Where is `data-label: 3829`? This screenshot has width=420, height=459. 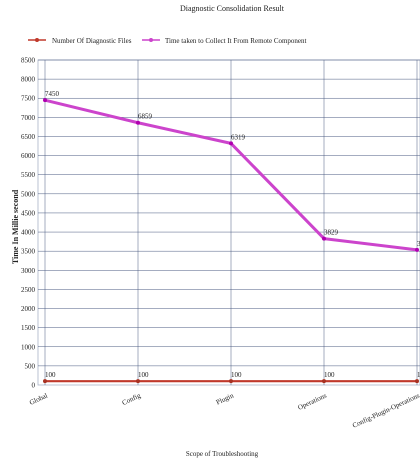 data-label: 3829 is located at coordinates (331, 233).